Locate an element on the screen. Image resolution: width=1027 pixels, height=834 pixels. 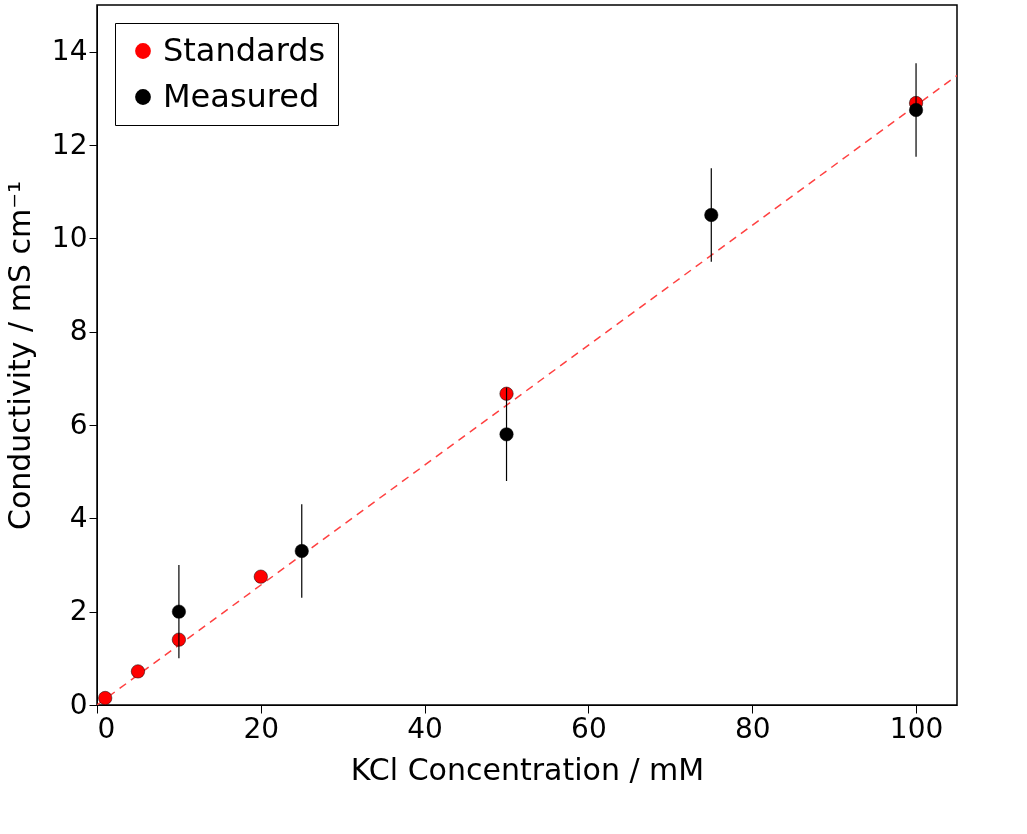
y-tick-label: 8 is located at coordinates (78, 331).